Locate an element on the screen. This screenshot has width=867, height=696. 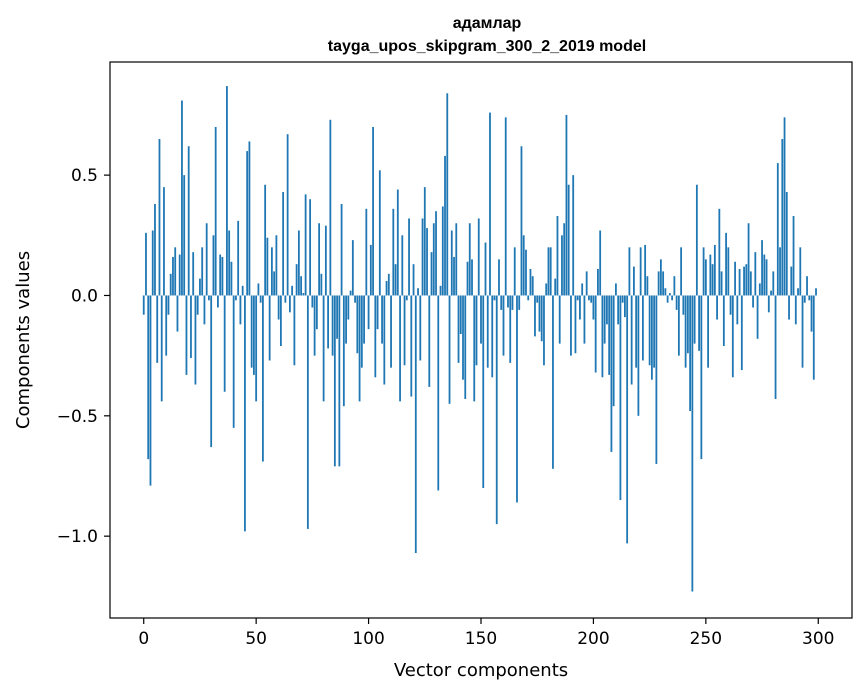
chart-subtitle: tayga_upos_skipgram_300_2_2019 model is located at coordinates (487, 46).